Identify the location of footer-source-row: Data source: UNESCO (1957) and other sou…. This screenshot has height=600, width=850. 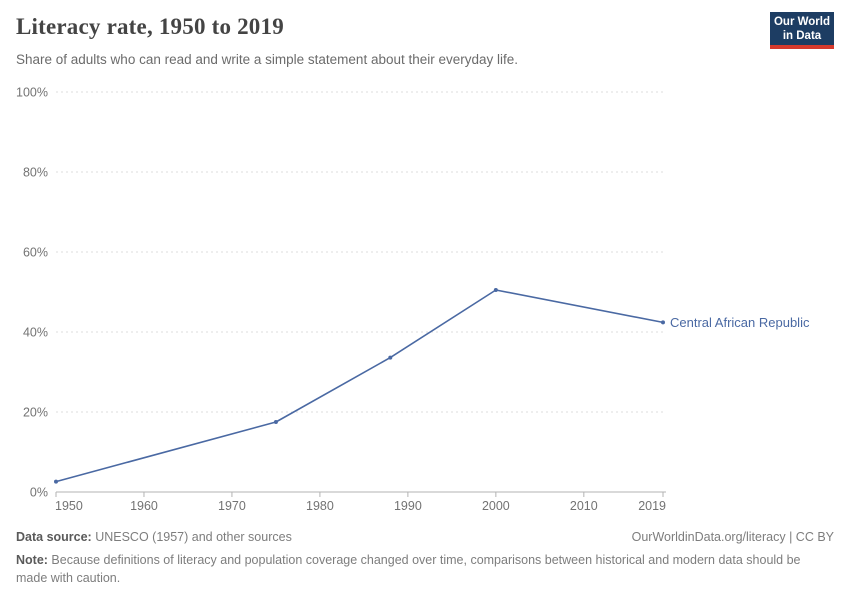
(425, 537).